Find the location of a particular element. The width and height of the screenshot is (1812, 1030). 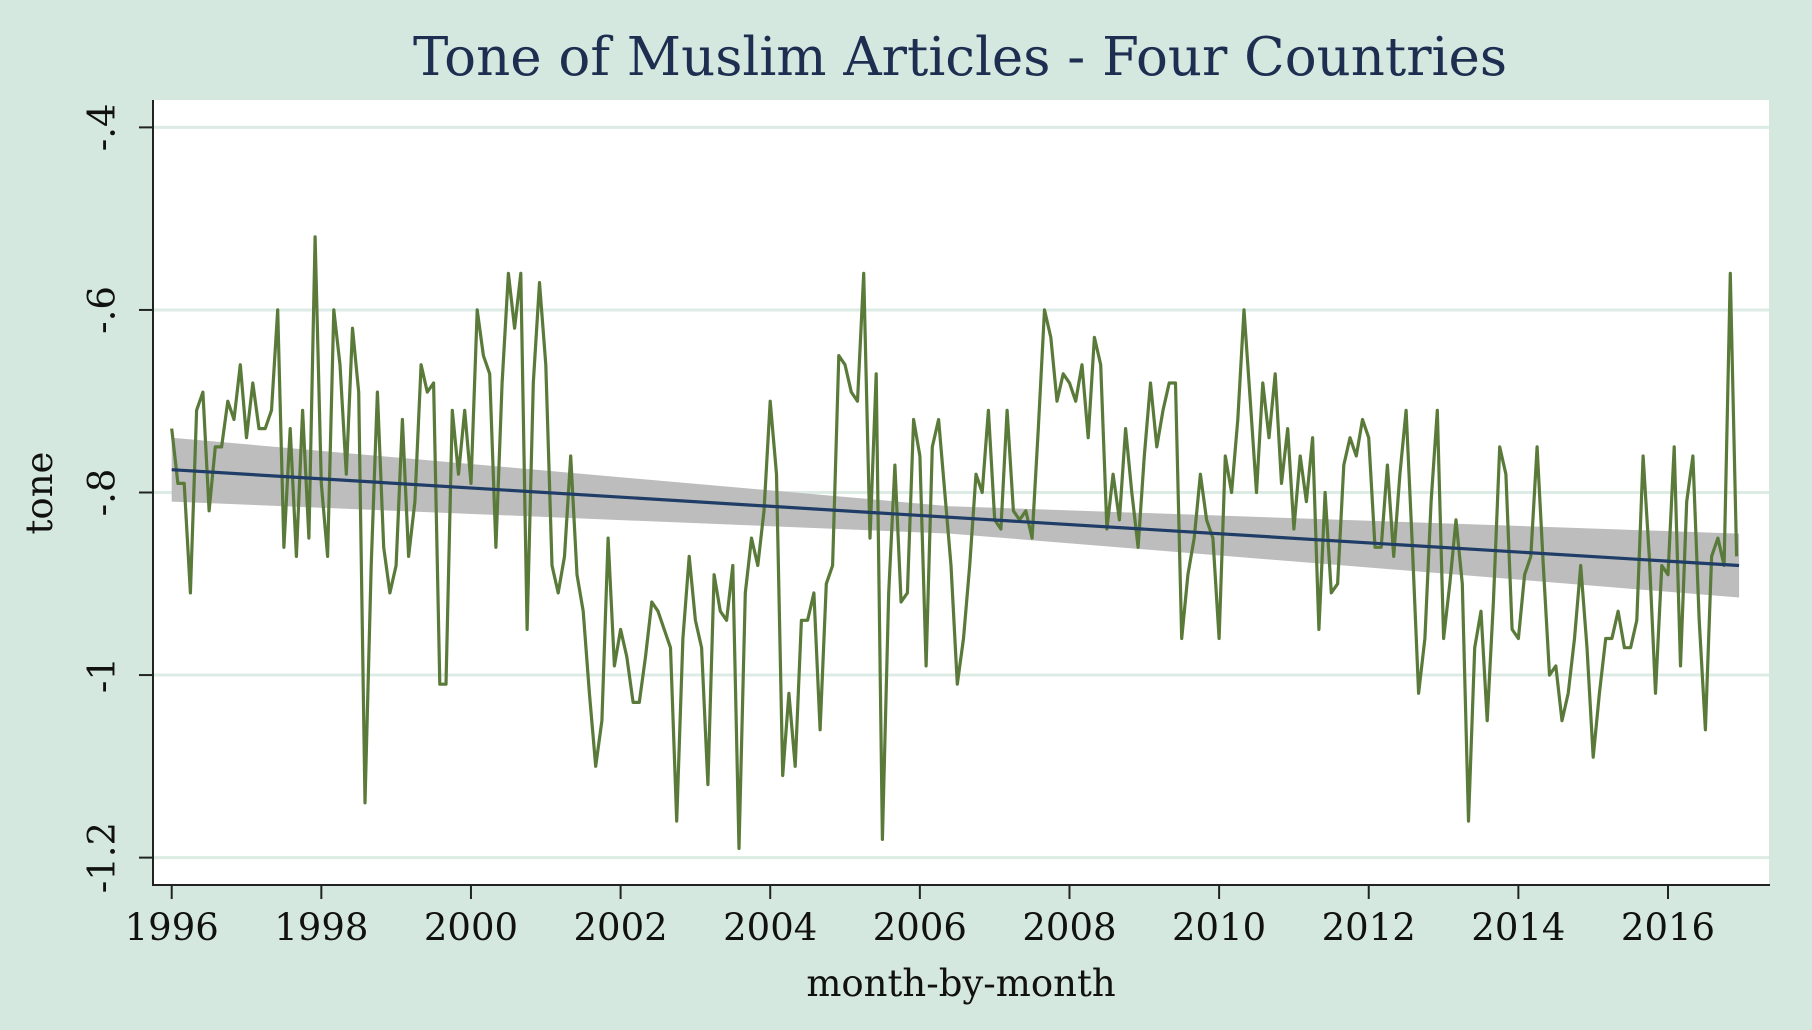

x-tick-label: 2012 is located at coordinates (1369, 927).